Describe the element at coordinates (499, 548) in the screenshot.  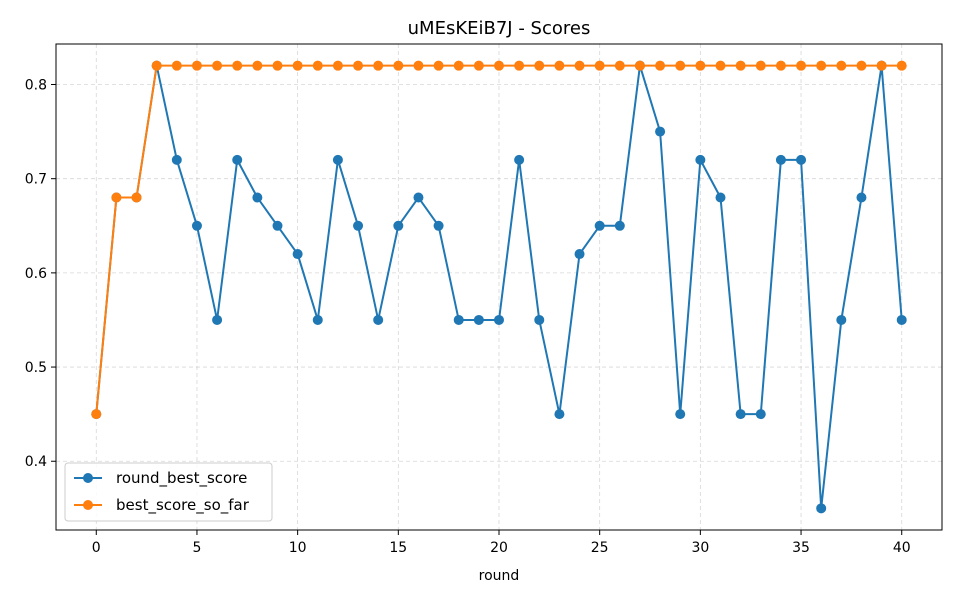
I see `x-tick-label: 20` at that location.